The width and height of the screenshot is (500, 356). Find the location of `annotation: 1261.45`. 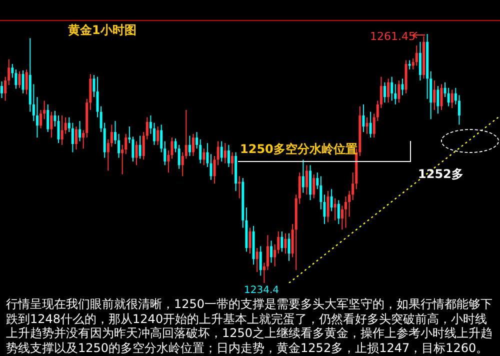

annotation: 1261.45 is located at coordinates (393, 36).